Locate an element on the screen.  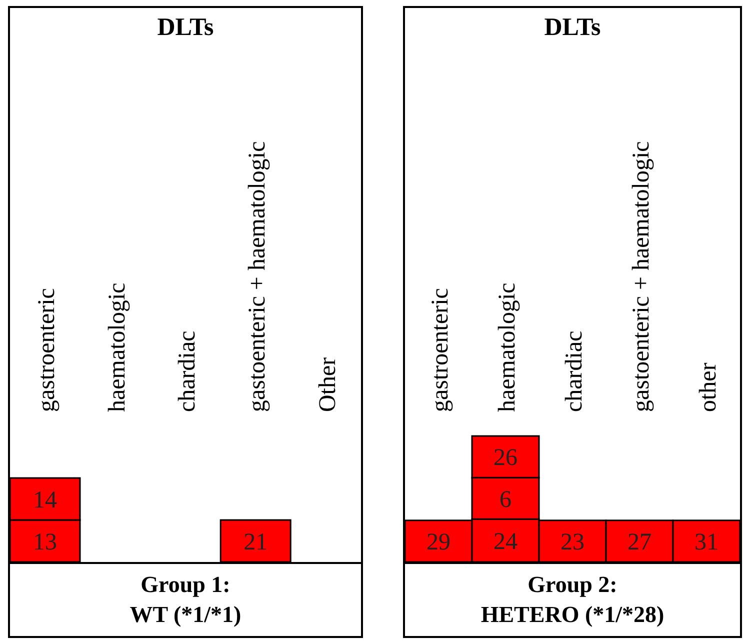
annotation: 6 is located at coordinates (506, 499).